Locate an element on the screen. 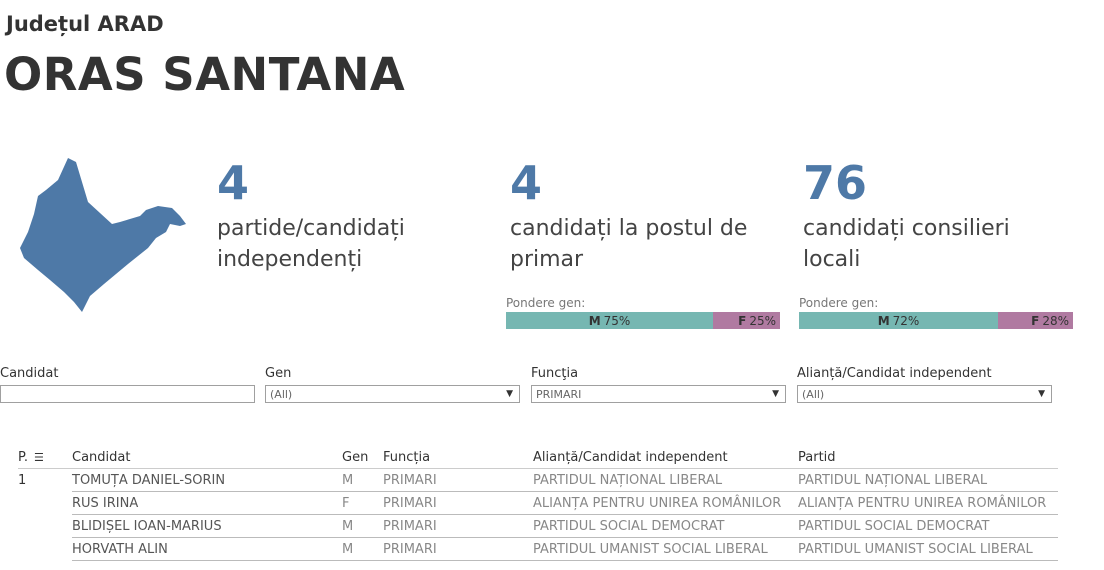 This screenshot has height=570, width=1104. stat-mayor-label: candidați la postul de primar is located at coordinates (629, 244).